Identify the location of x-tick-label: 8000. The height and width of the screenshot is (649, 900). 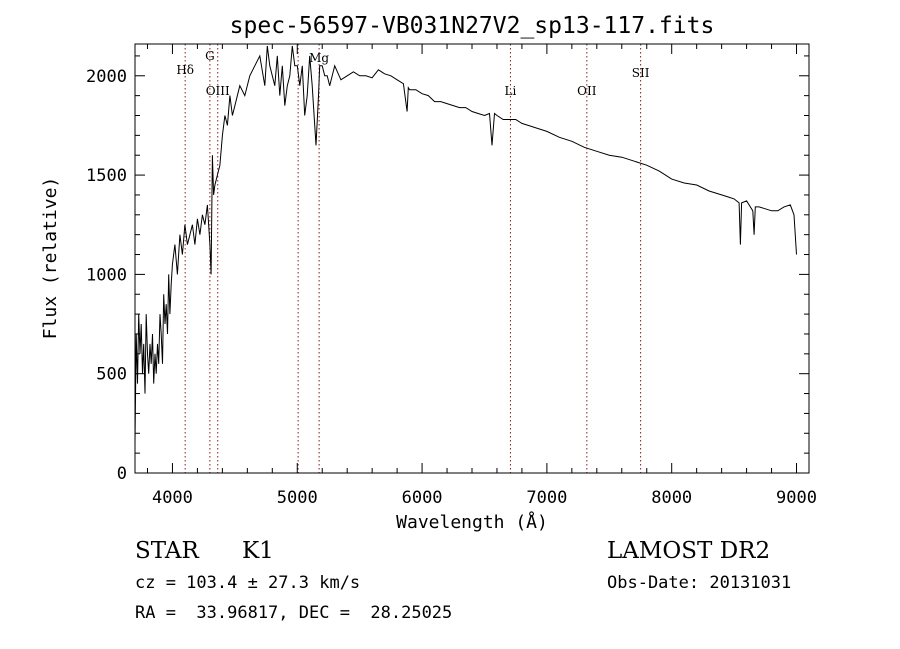
(671, 498).